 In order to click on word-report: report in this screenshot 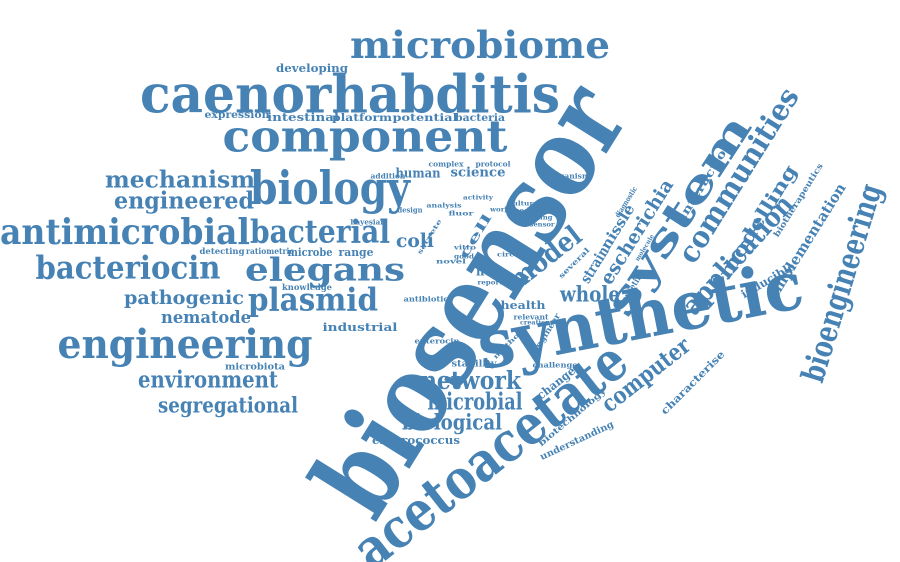, I will do `click(490, 283)`.